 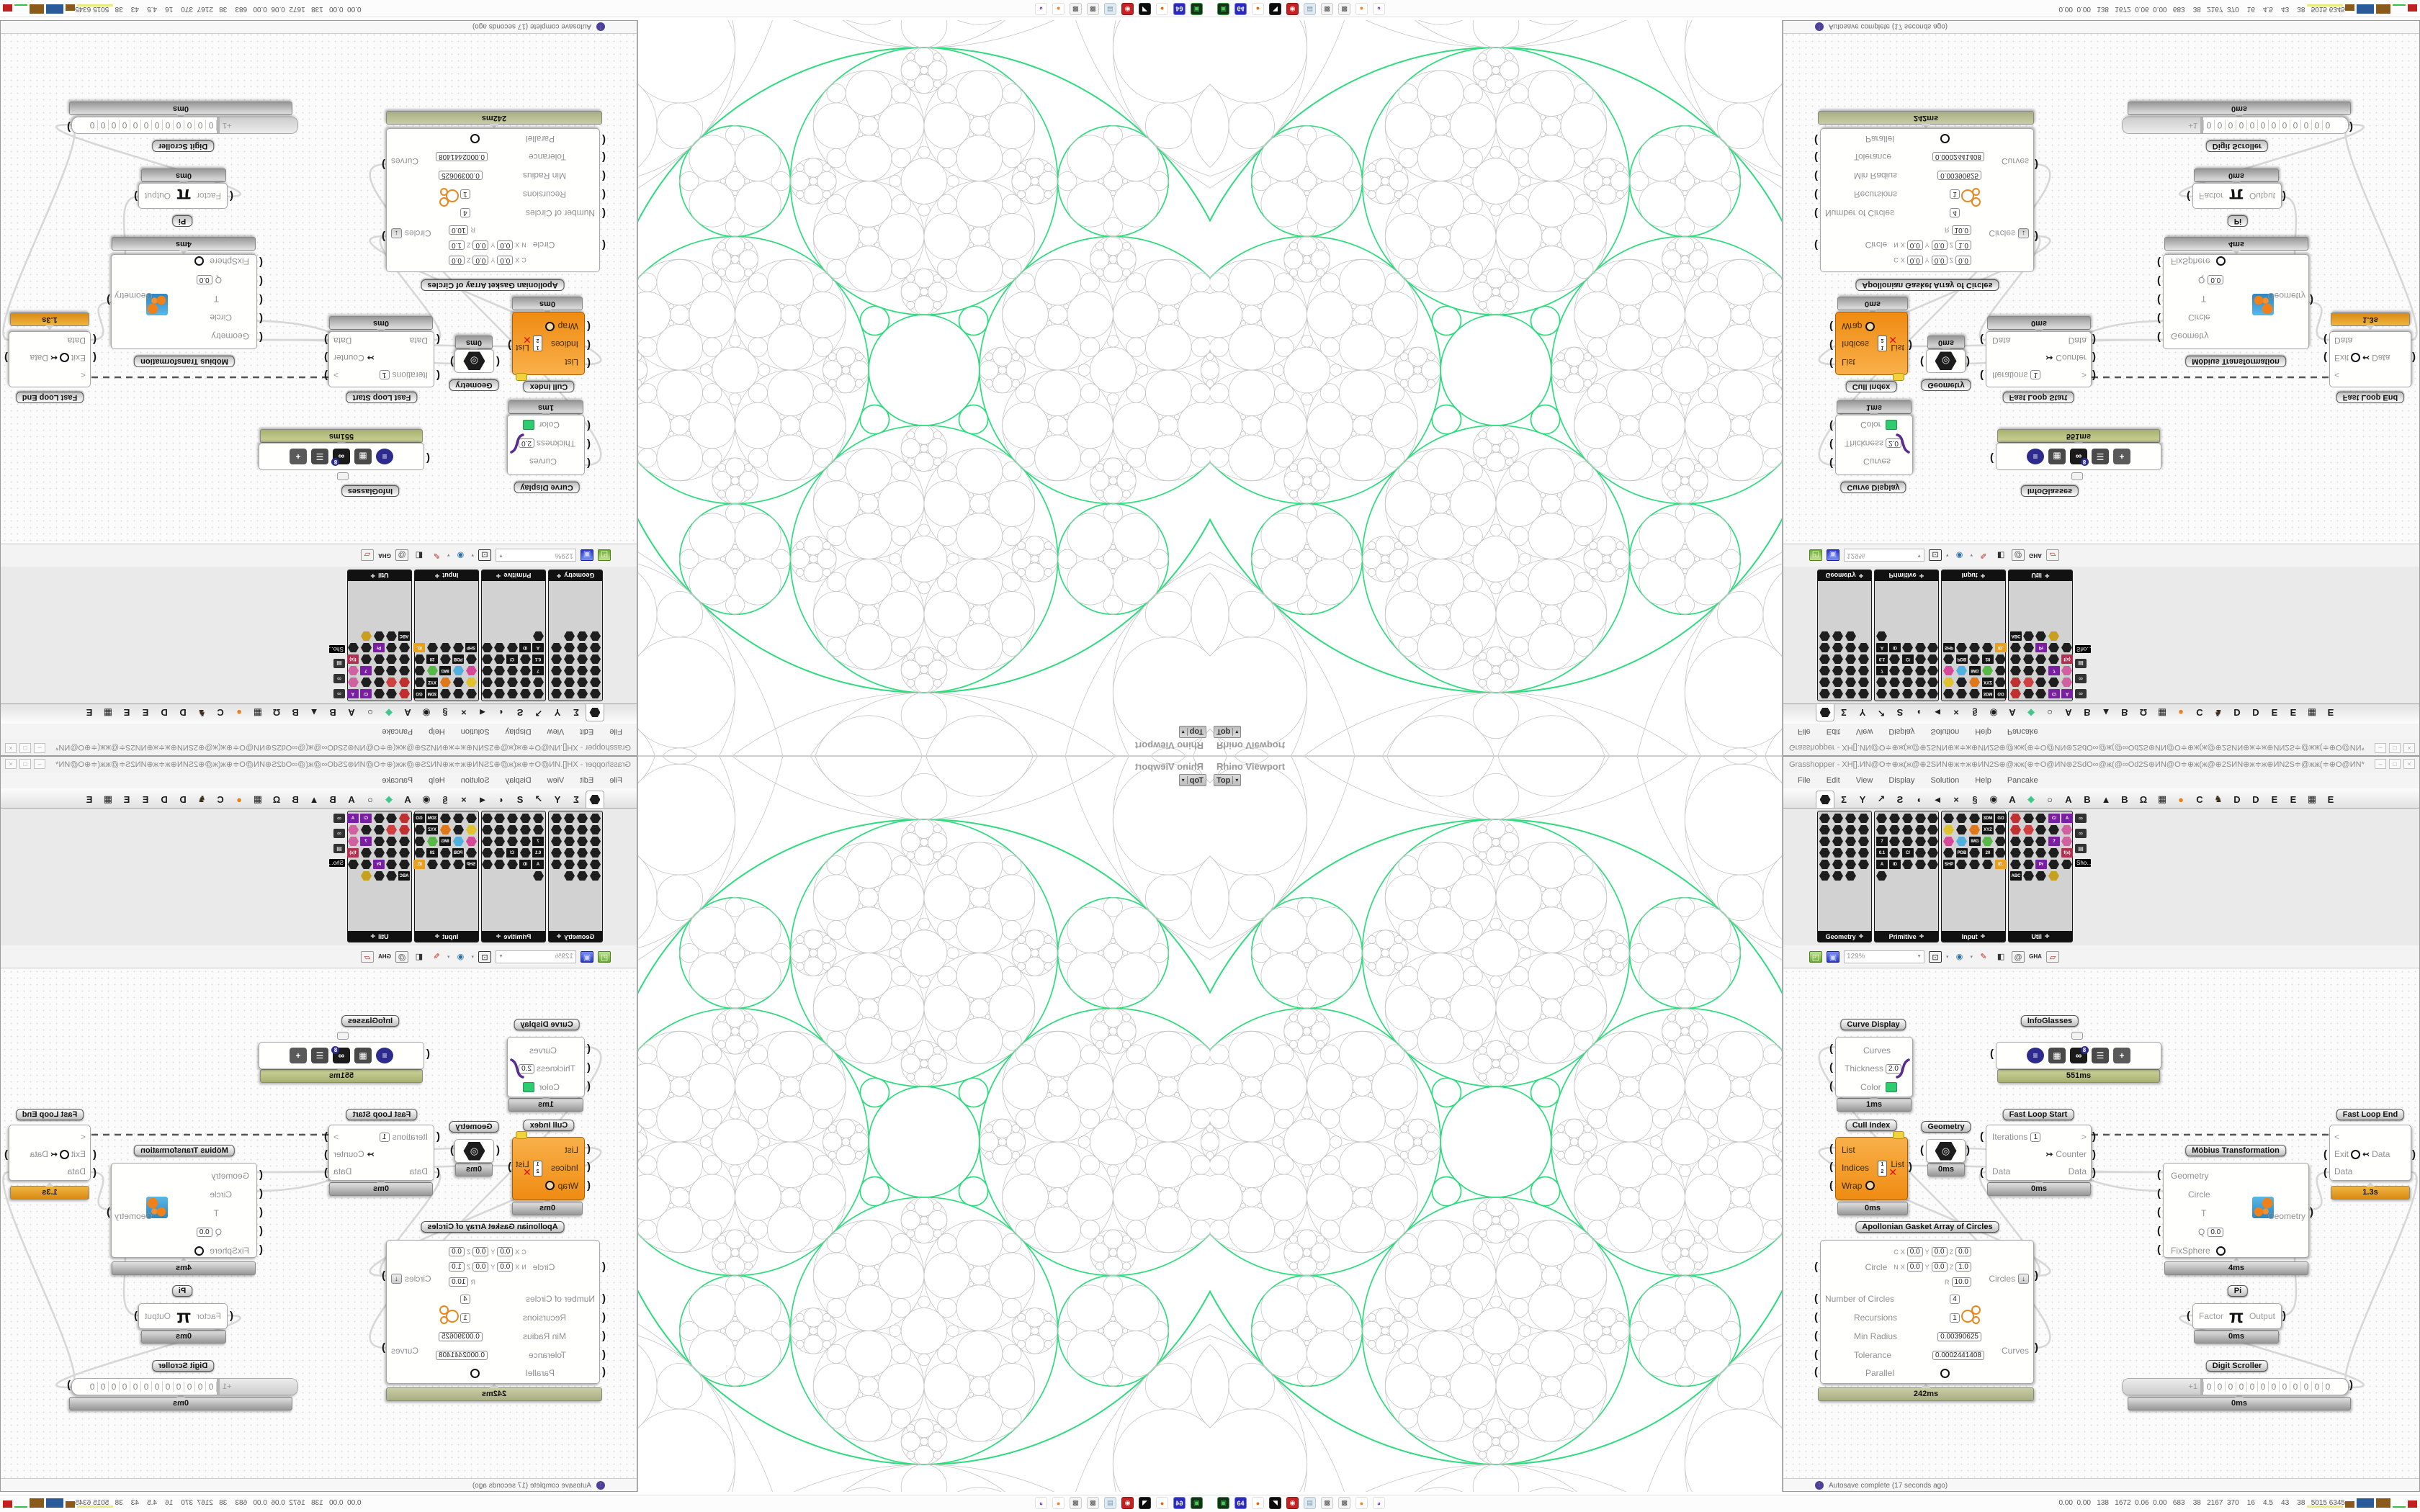 I want to click on rhino-viewport: Rhino Viewport Top ▾, so click(x=923, y=388).